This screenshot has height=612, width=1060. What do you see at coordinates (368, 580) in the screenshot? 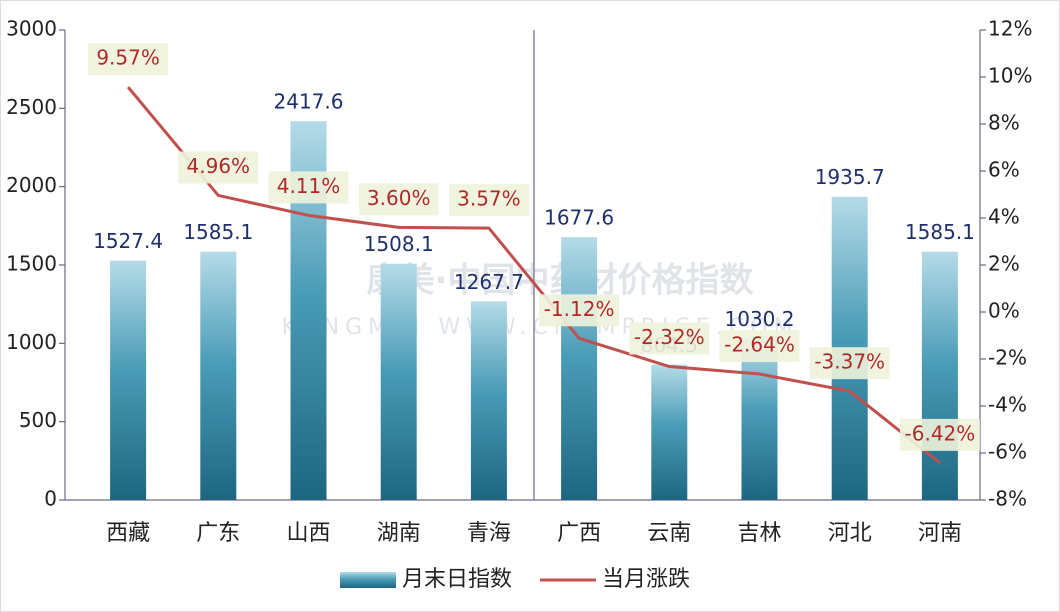
I see `legend-swatch` at bounding box center [368, 580].